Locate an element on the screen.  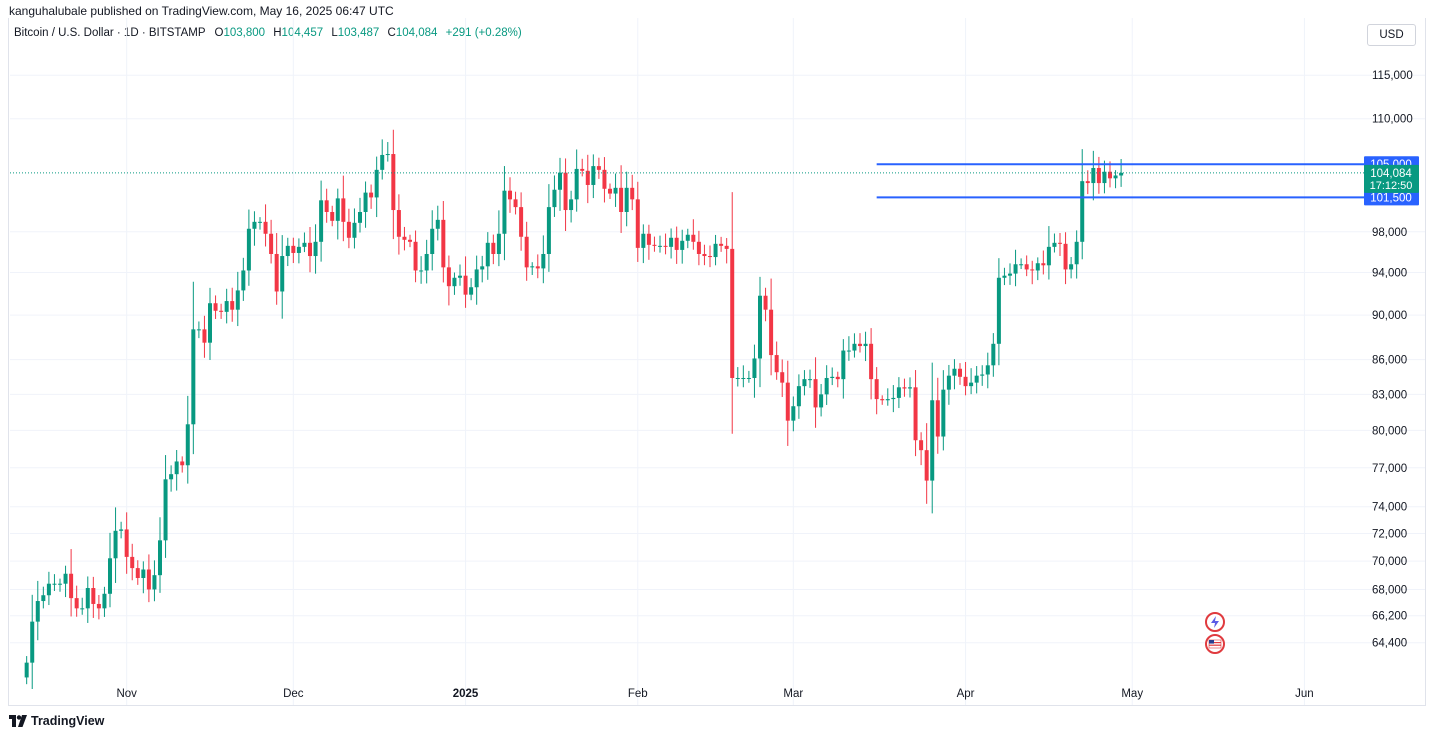
symbol-title: Bitcoin / U.S. Dollar · 1D · BITSTAMP is located at coordinates (110, 33).